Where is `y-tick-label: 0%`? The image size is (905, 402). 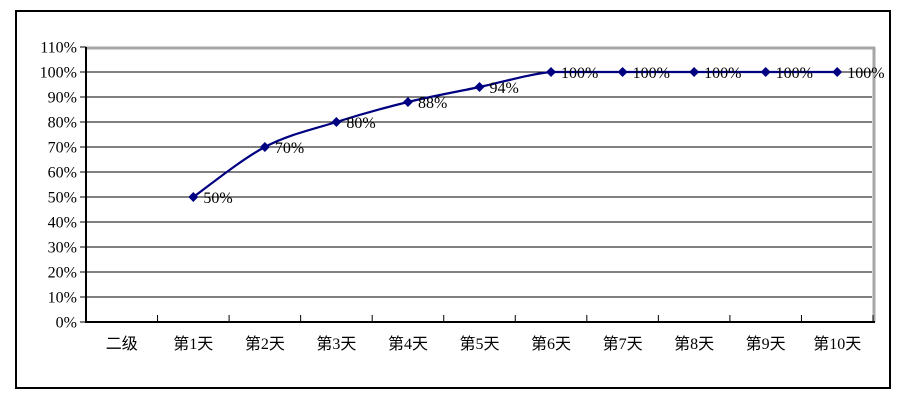 y-tick-label: 0% is located at coordinates (66, 323).